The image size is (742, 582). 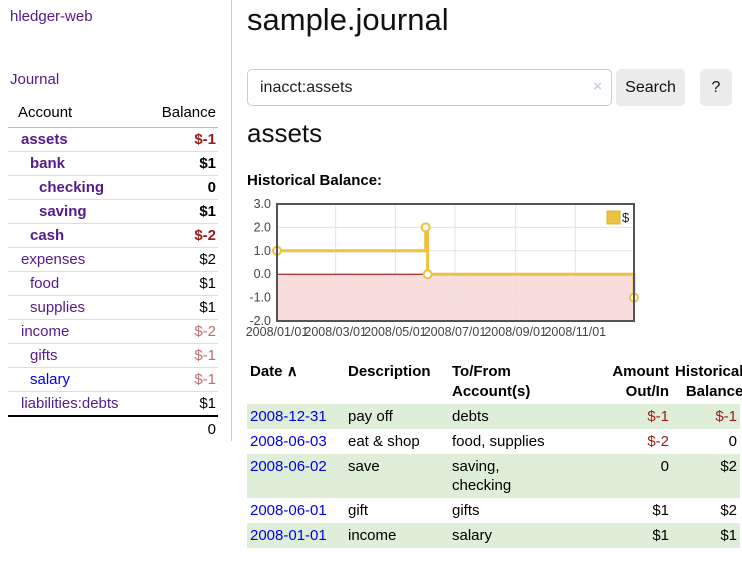 I want to click on account-link-supplies: supplies, so click(x=58, y=307).